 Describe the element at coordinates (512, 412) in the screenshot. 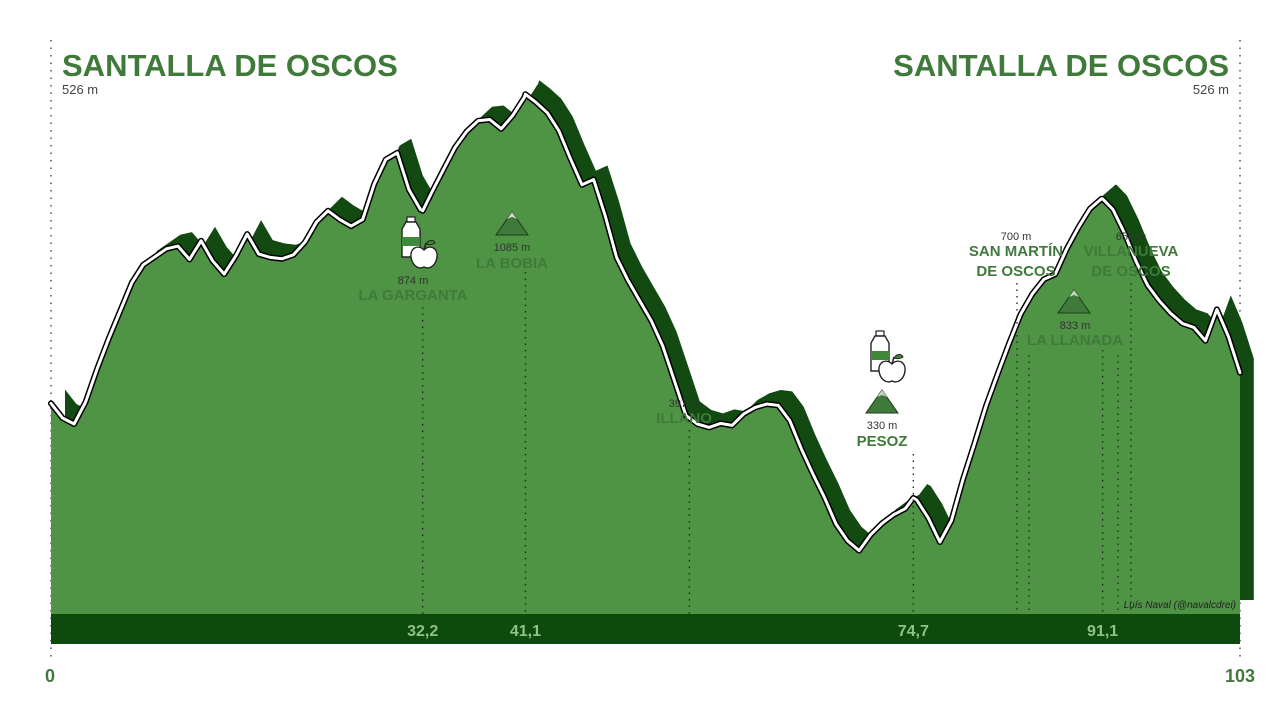

I see `waypoint-la-bobia: 1085 mLA BOBIA` at that location.